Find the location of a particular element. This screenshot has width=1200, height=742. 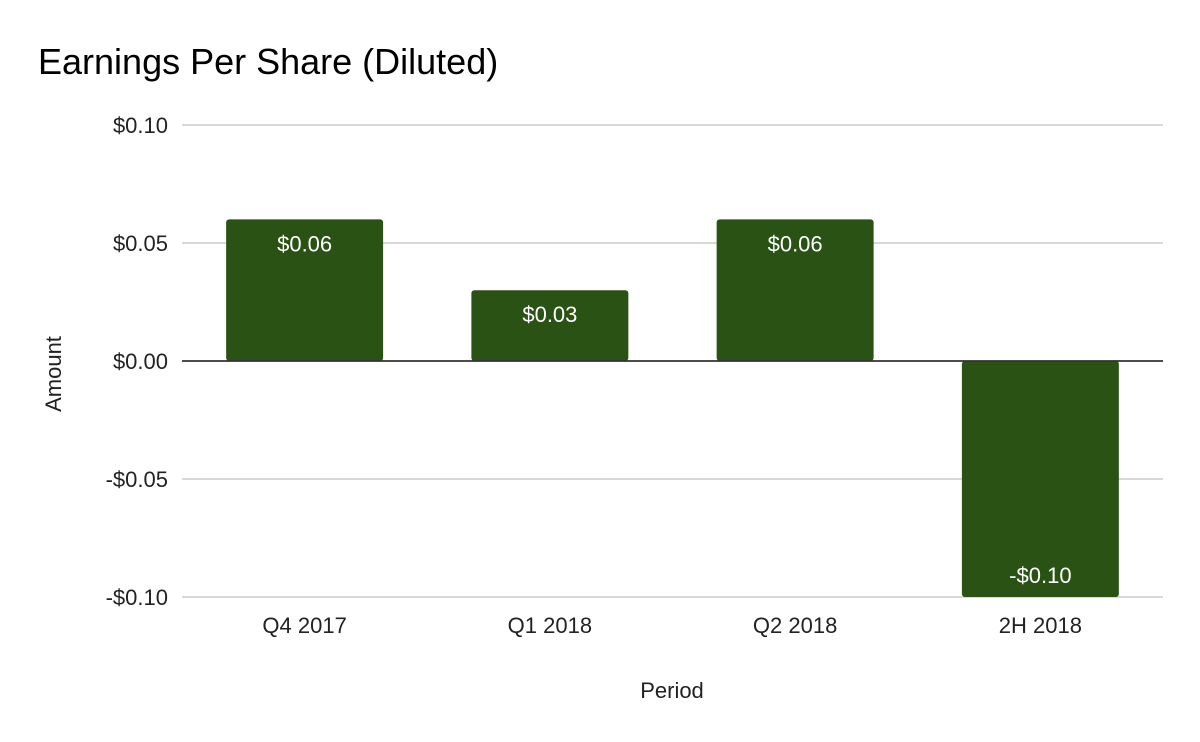

y-axis-ticks: $0.10 $0.05 $0.00 -$0.05 -$0.10 is located at coordinates (137, 361).